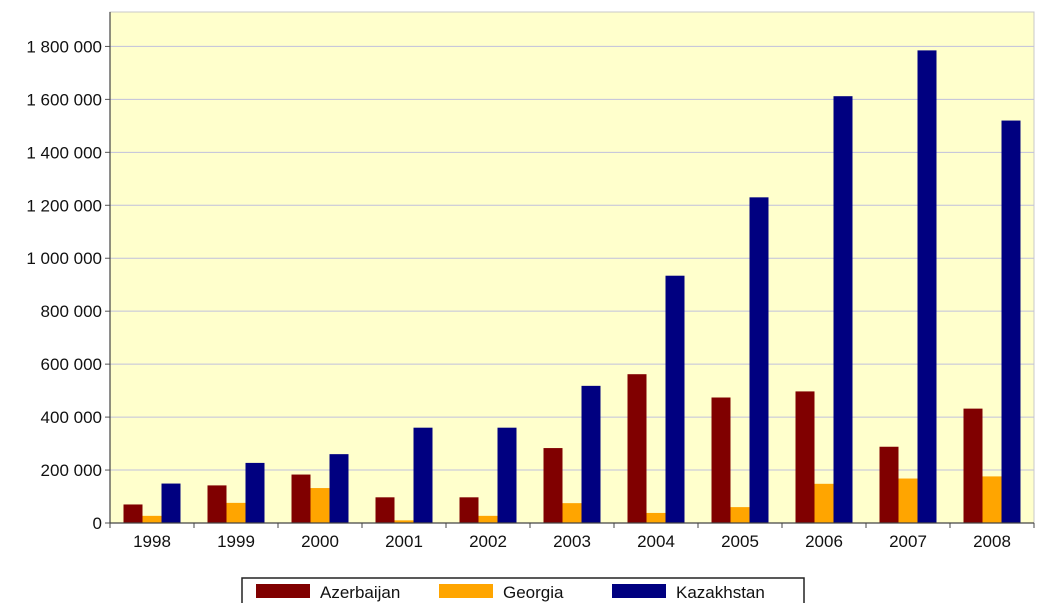 This screenshot has width=1038, height=603. What do you see at coordinates (469, 510) in the screenshot?
I see `bar-azerbaijan-2002` at bounding box center [469, 510].